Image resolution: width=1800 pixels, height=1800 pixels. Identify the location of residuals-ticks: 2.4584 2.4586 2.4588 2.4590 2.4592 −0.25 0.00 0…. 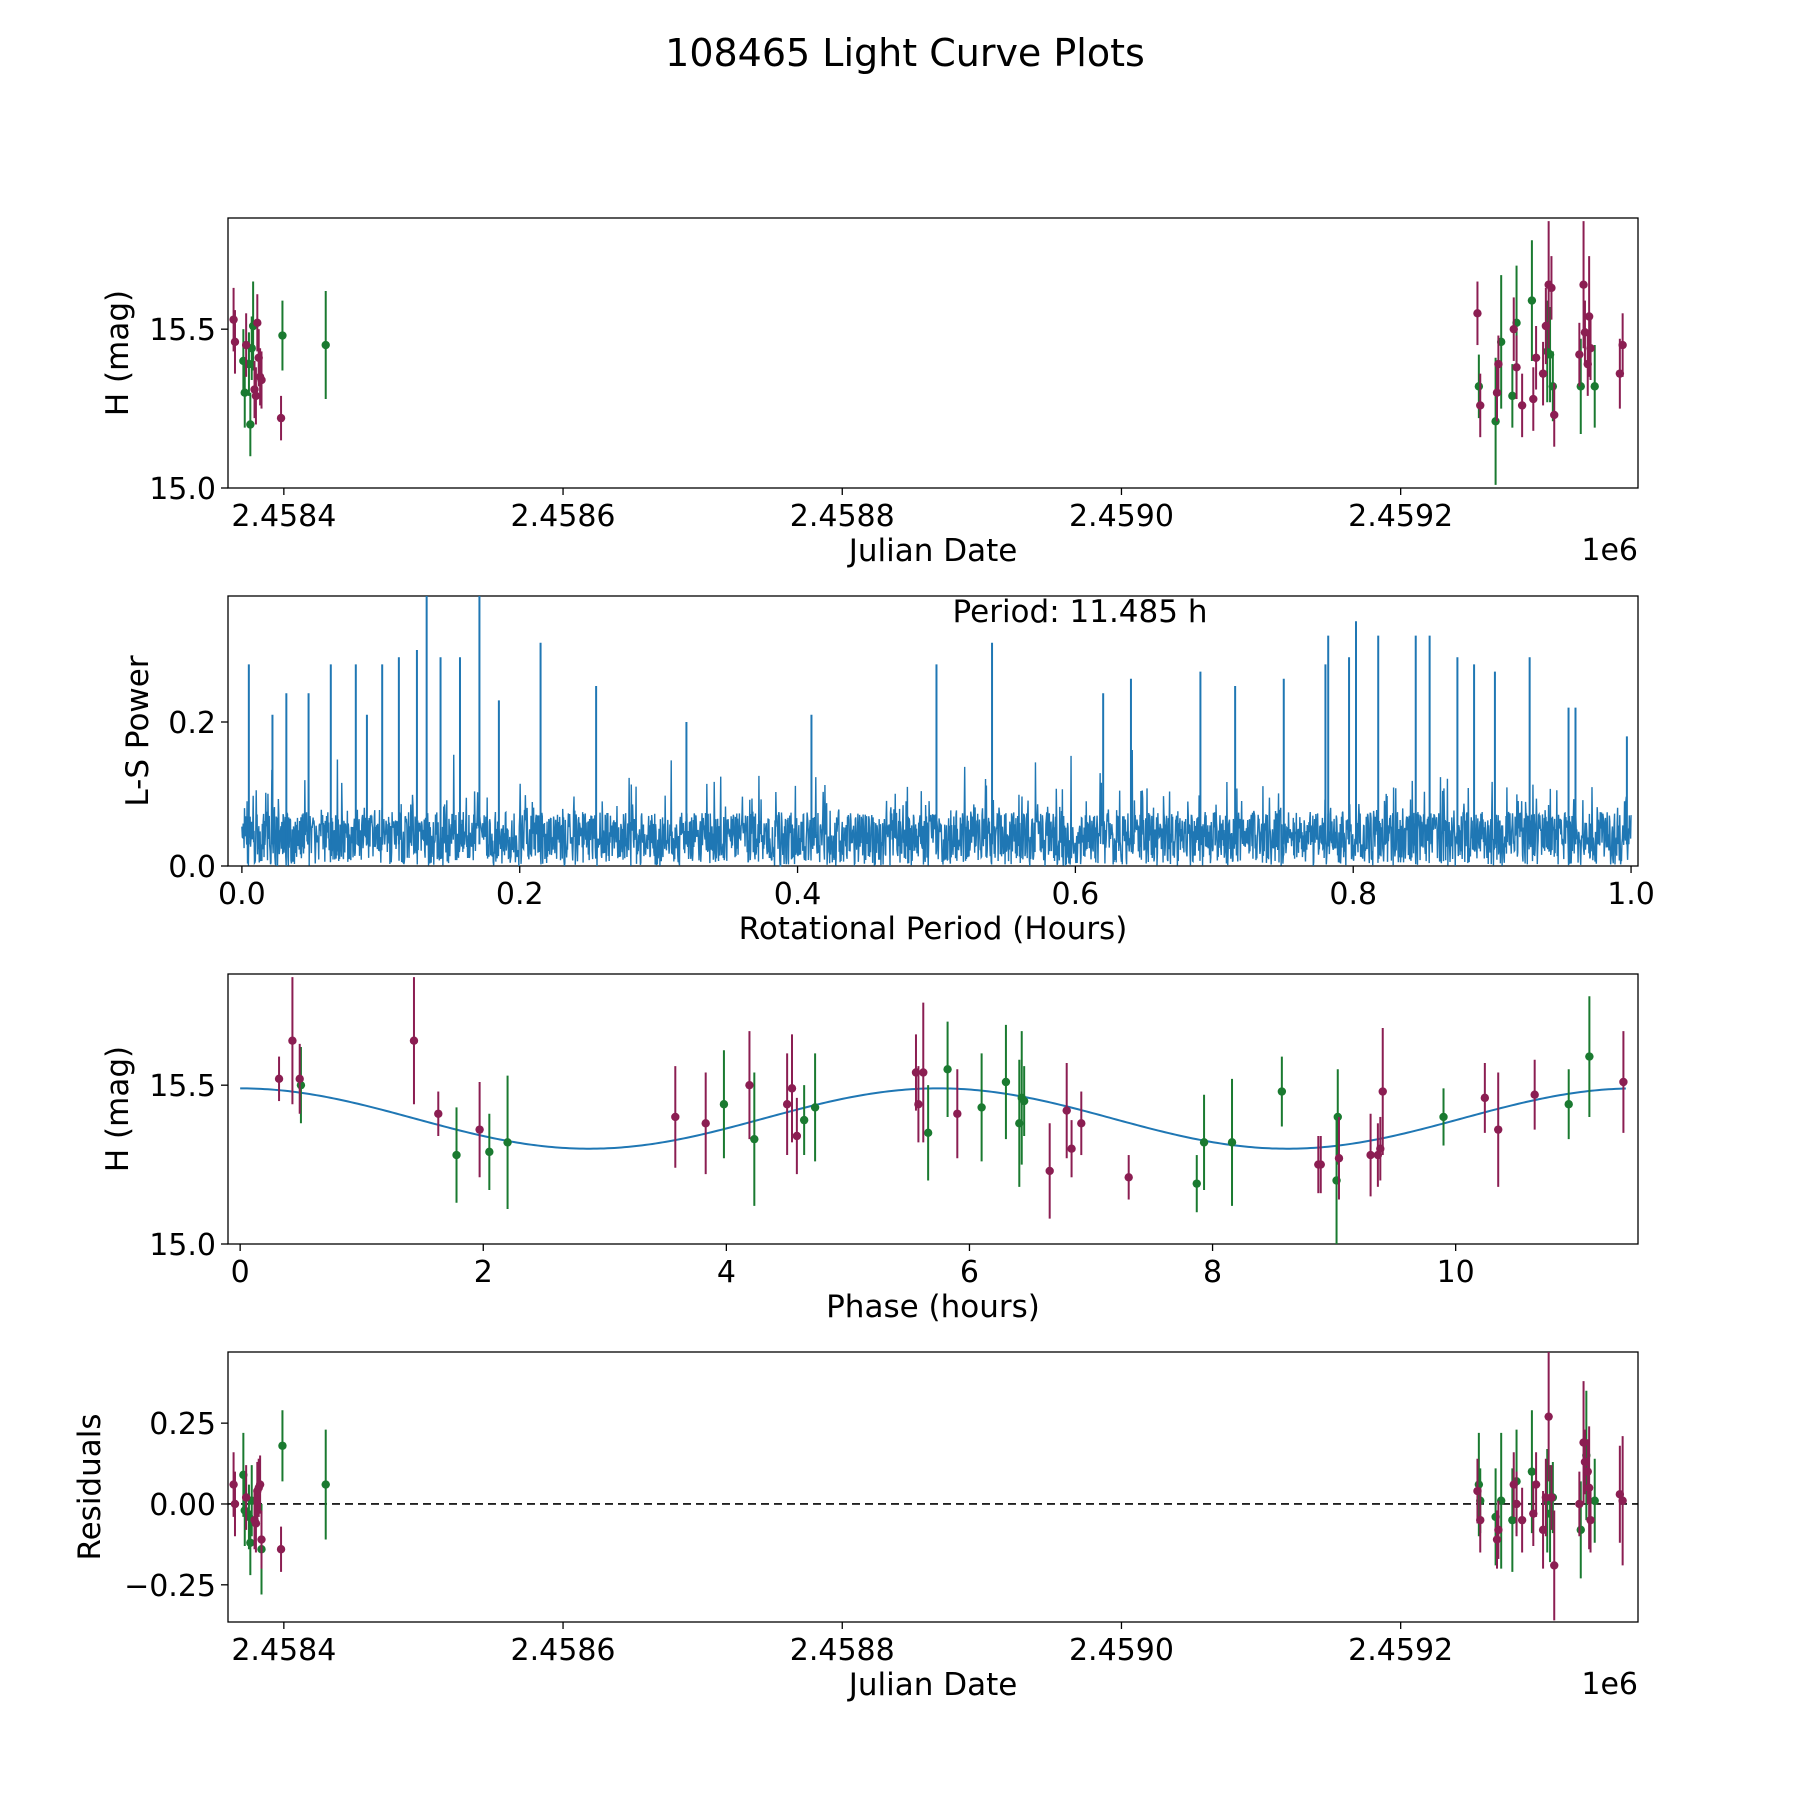
(788, 1537).